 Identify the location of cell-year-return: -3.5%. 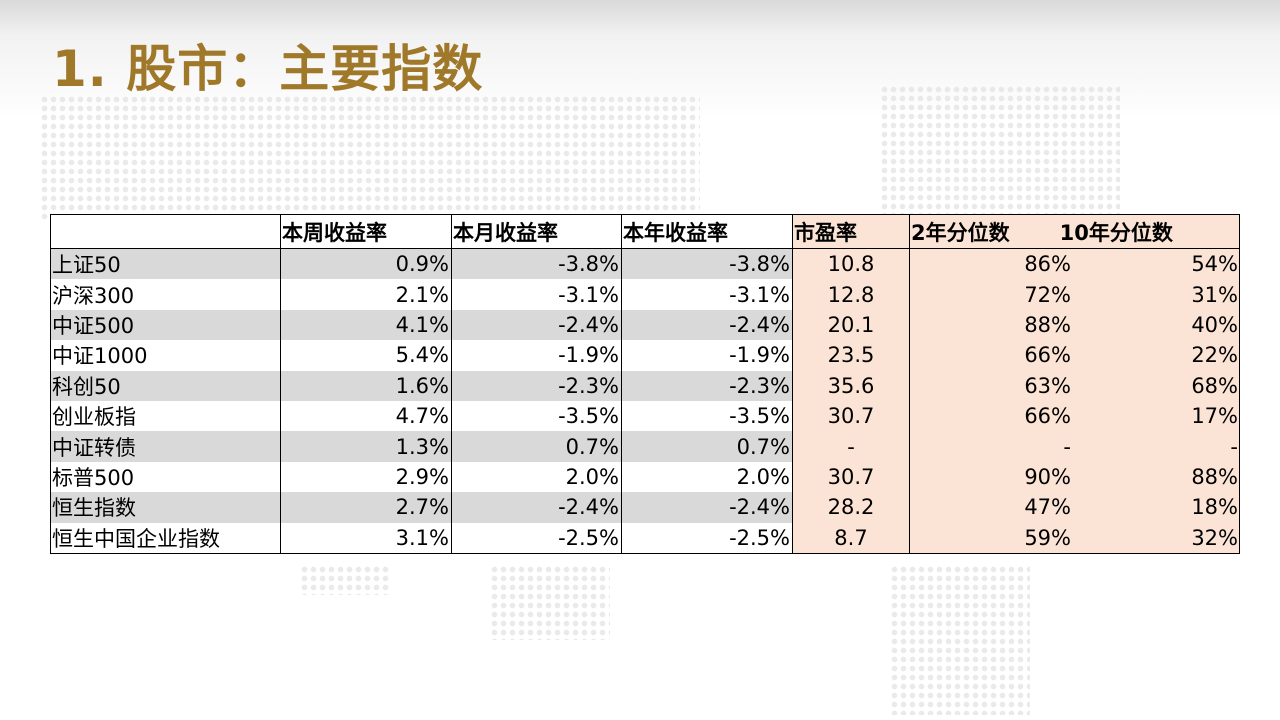
(707, 416).